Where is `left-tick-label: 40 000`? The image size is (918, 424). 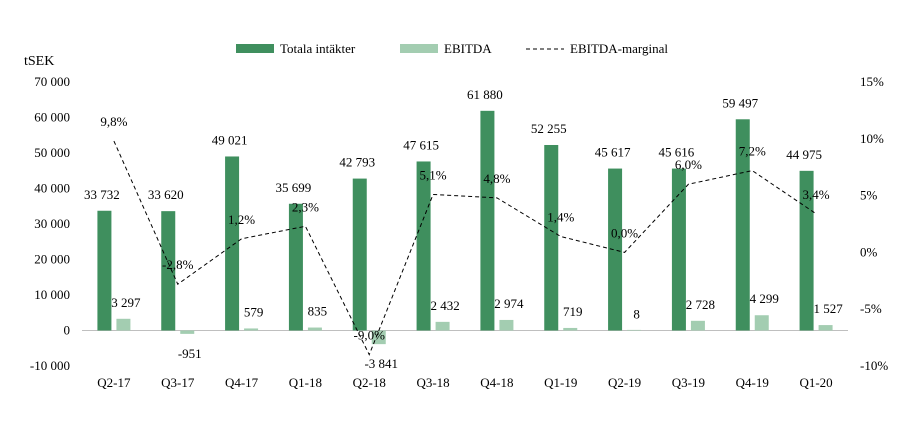
left-tick-label: 40 000 is located at coordinates (52, 188).